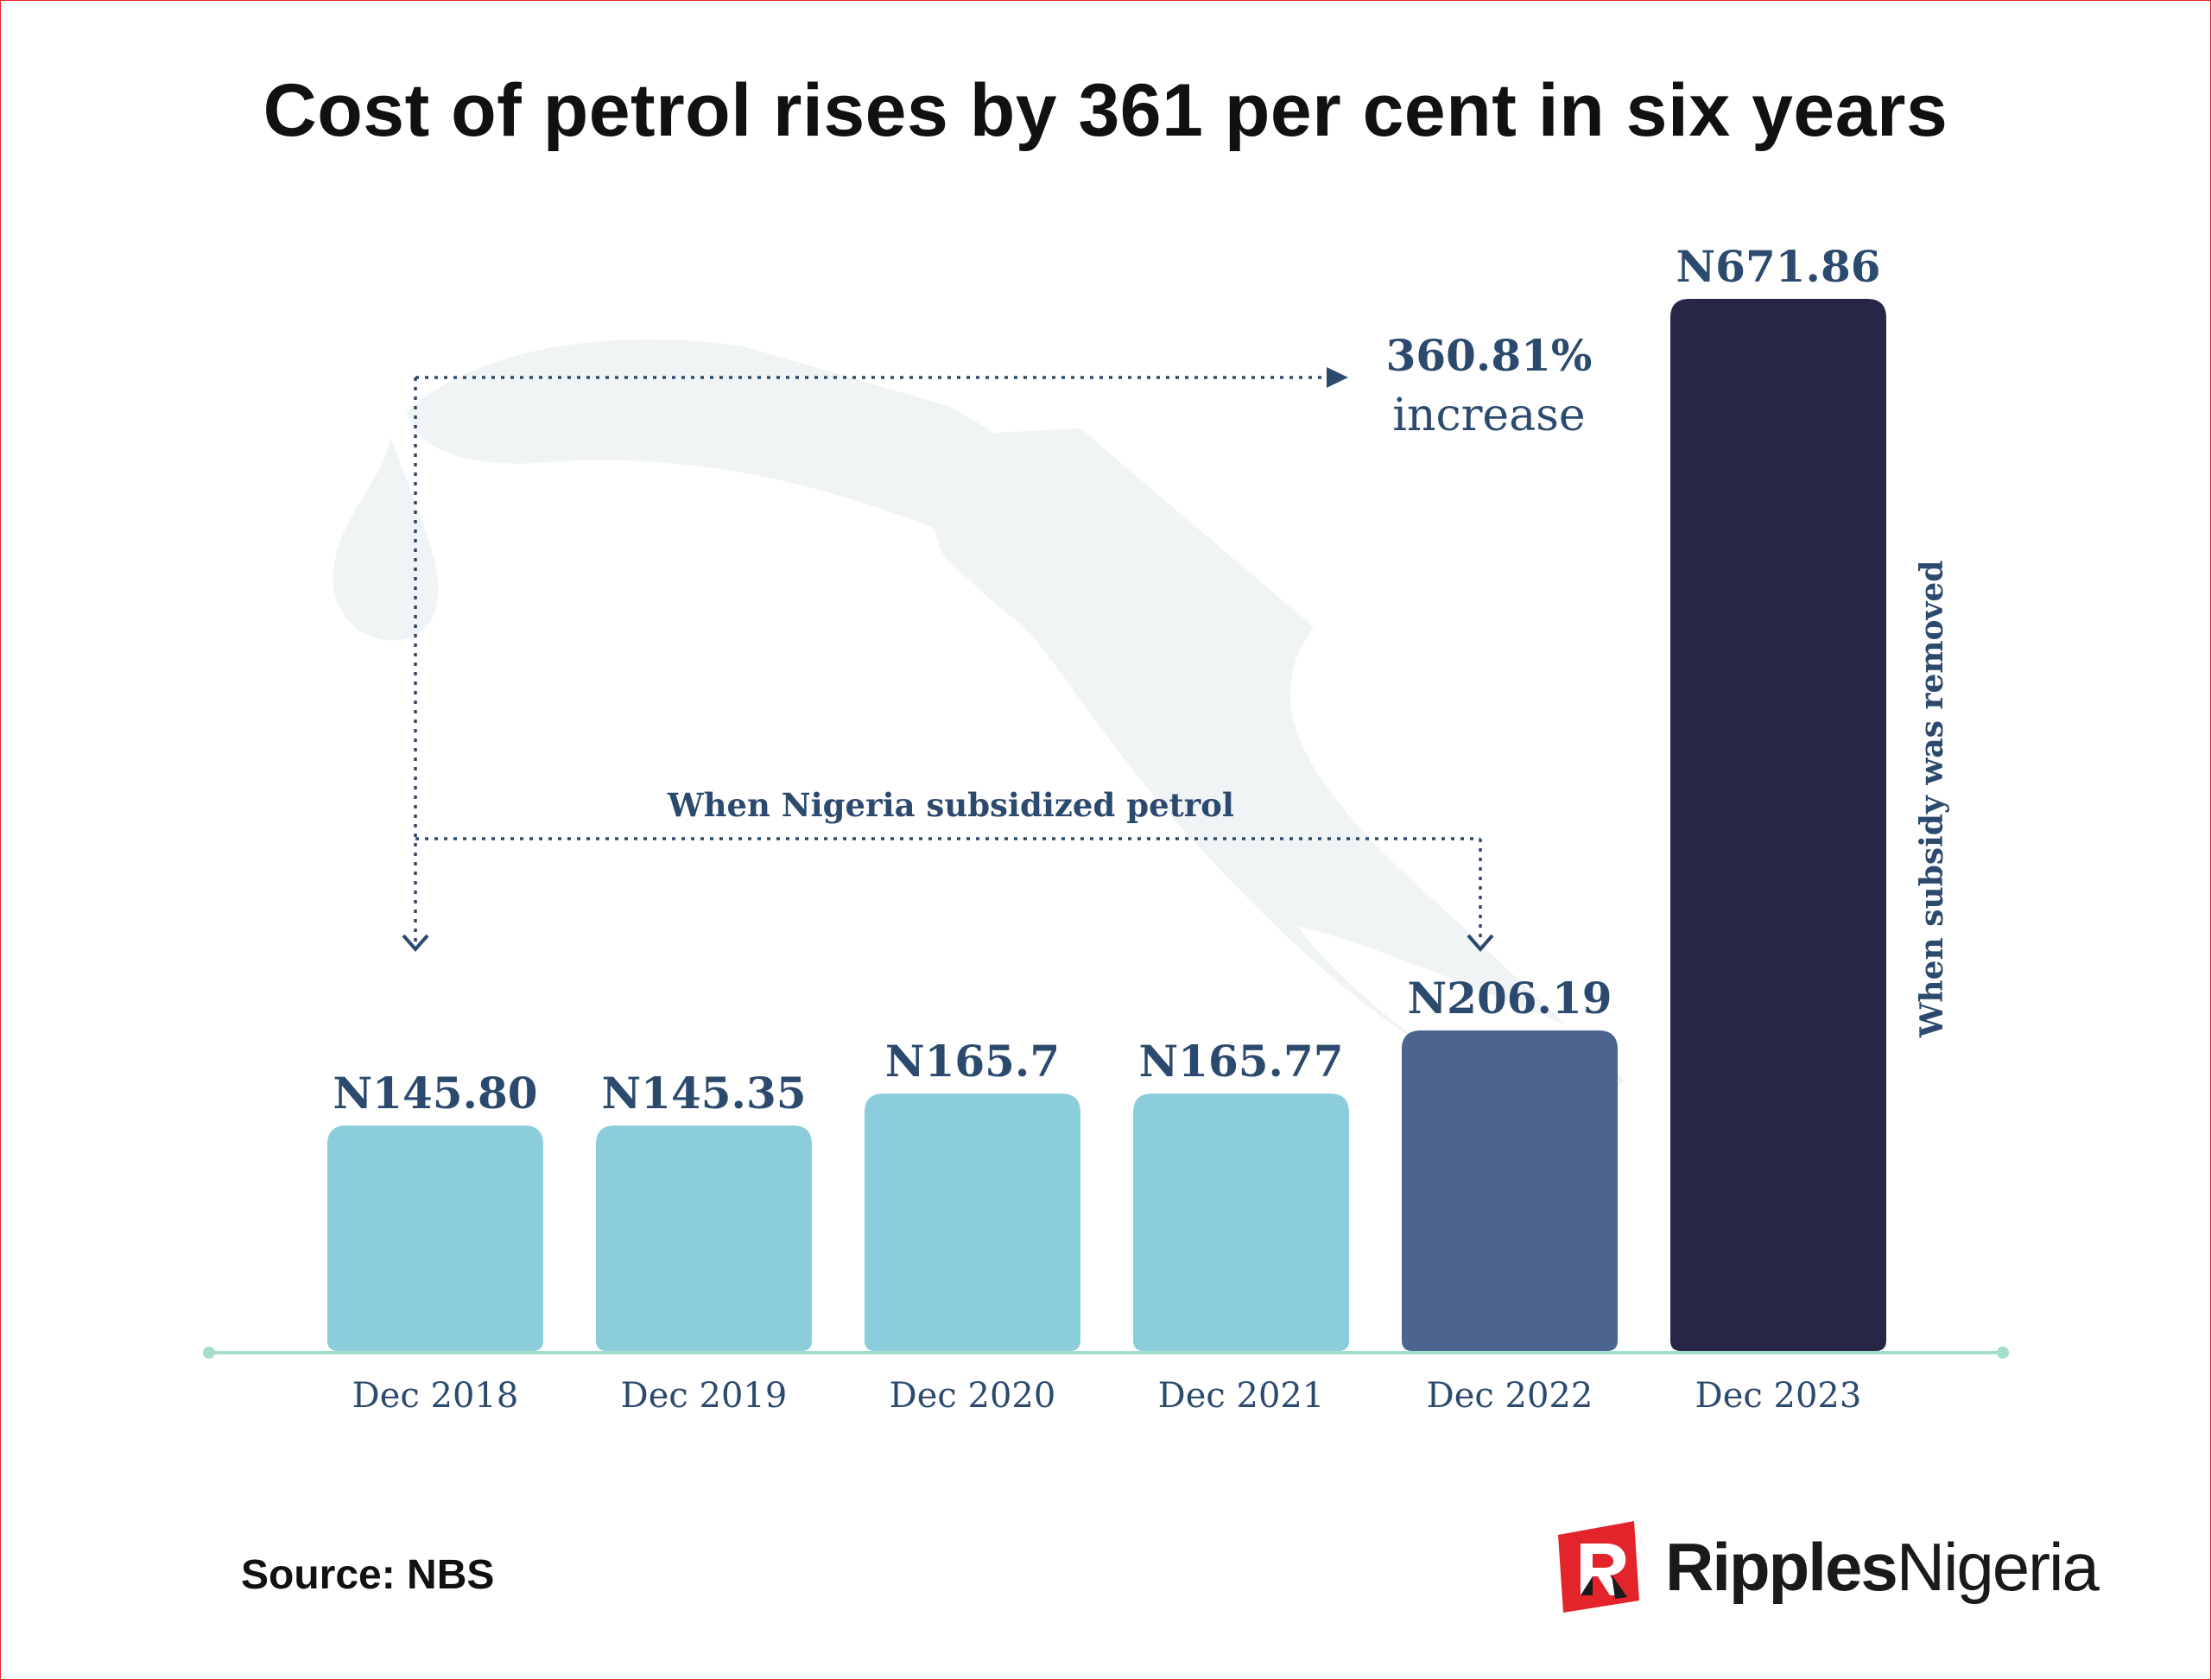  I want to click on x-axis-baseline, so click(1106, 1353).